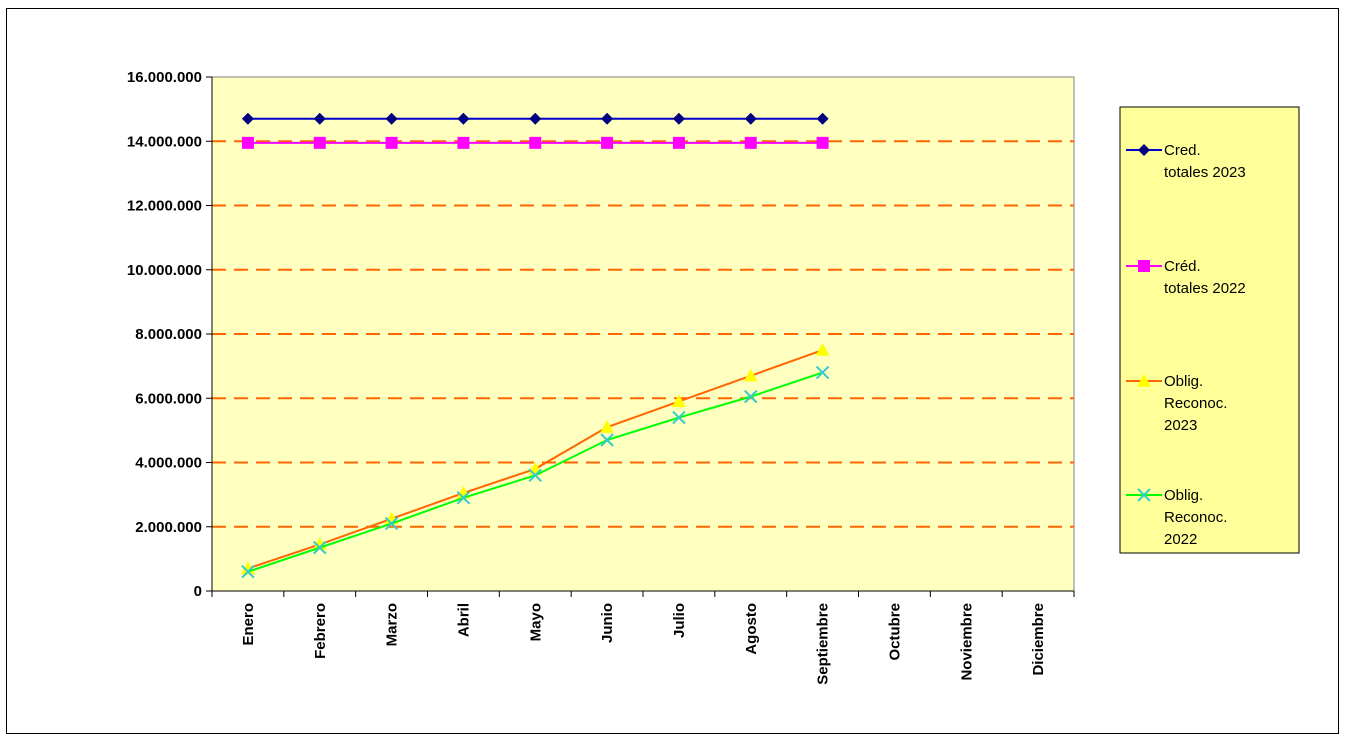 This screenshot has width=1346, height=738. I want to click on x-tick-label: Mayo, so click(535, 622).